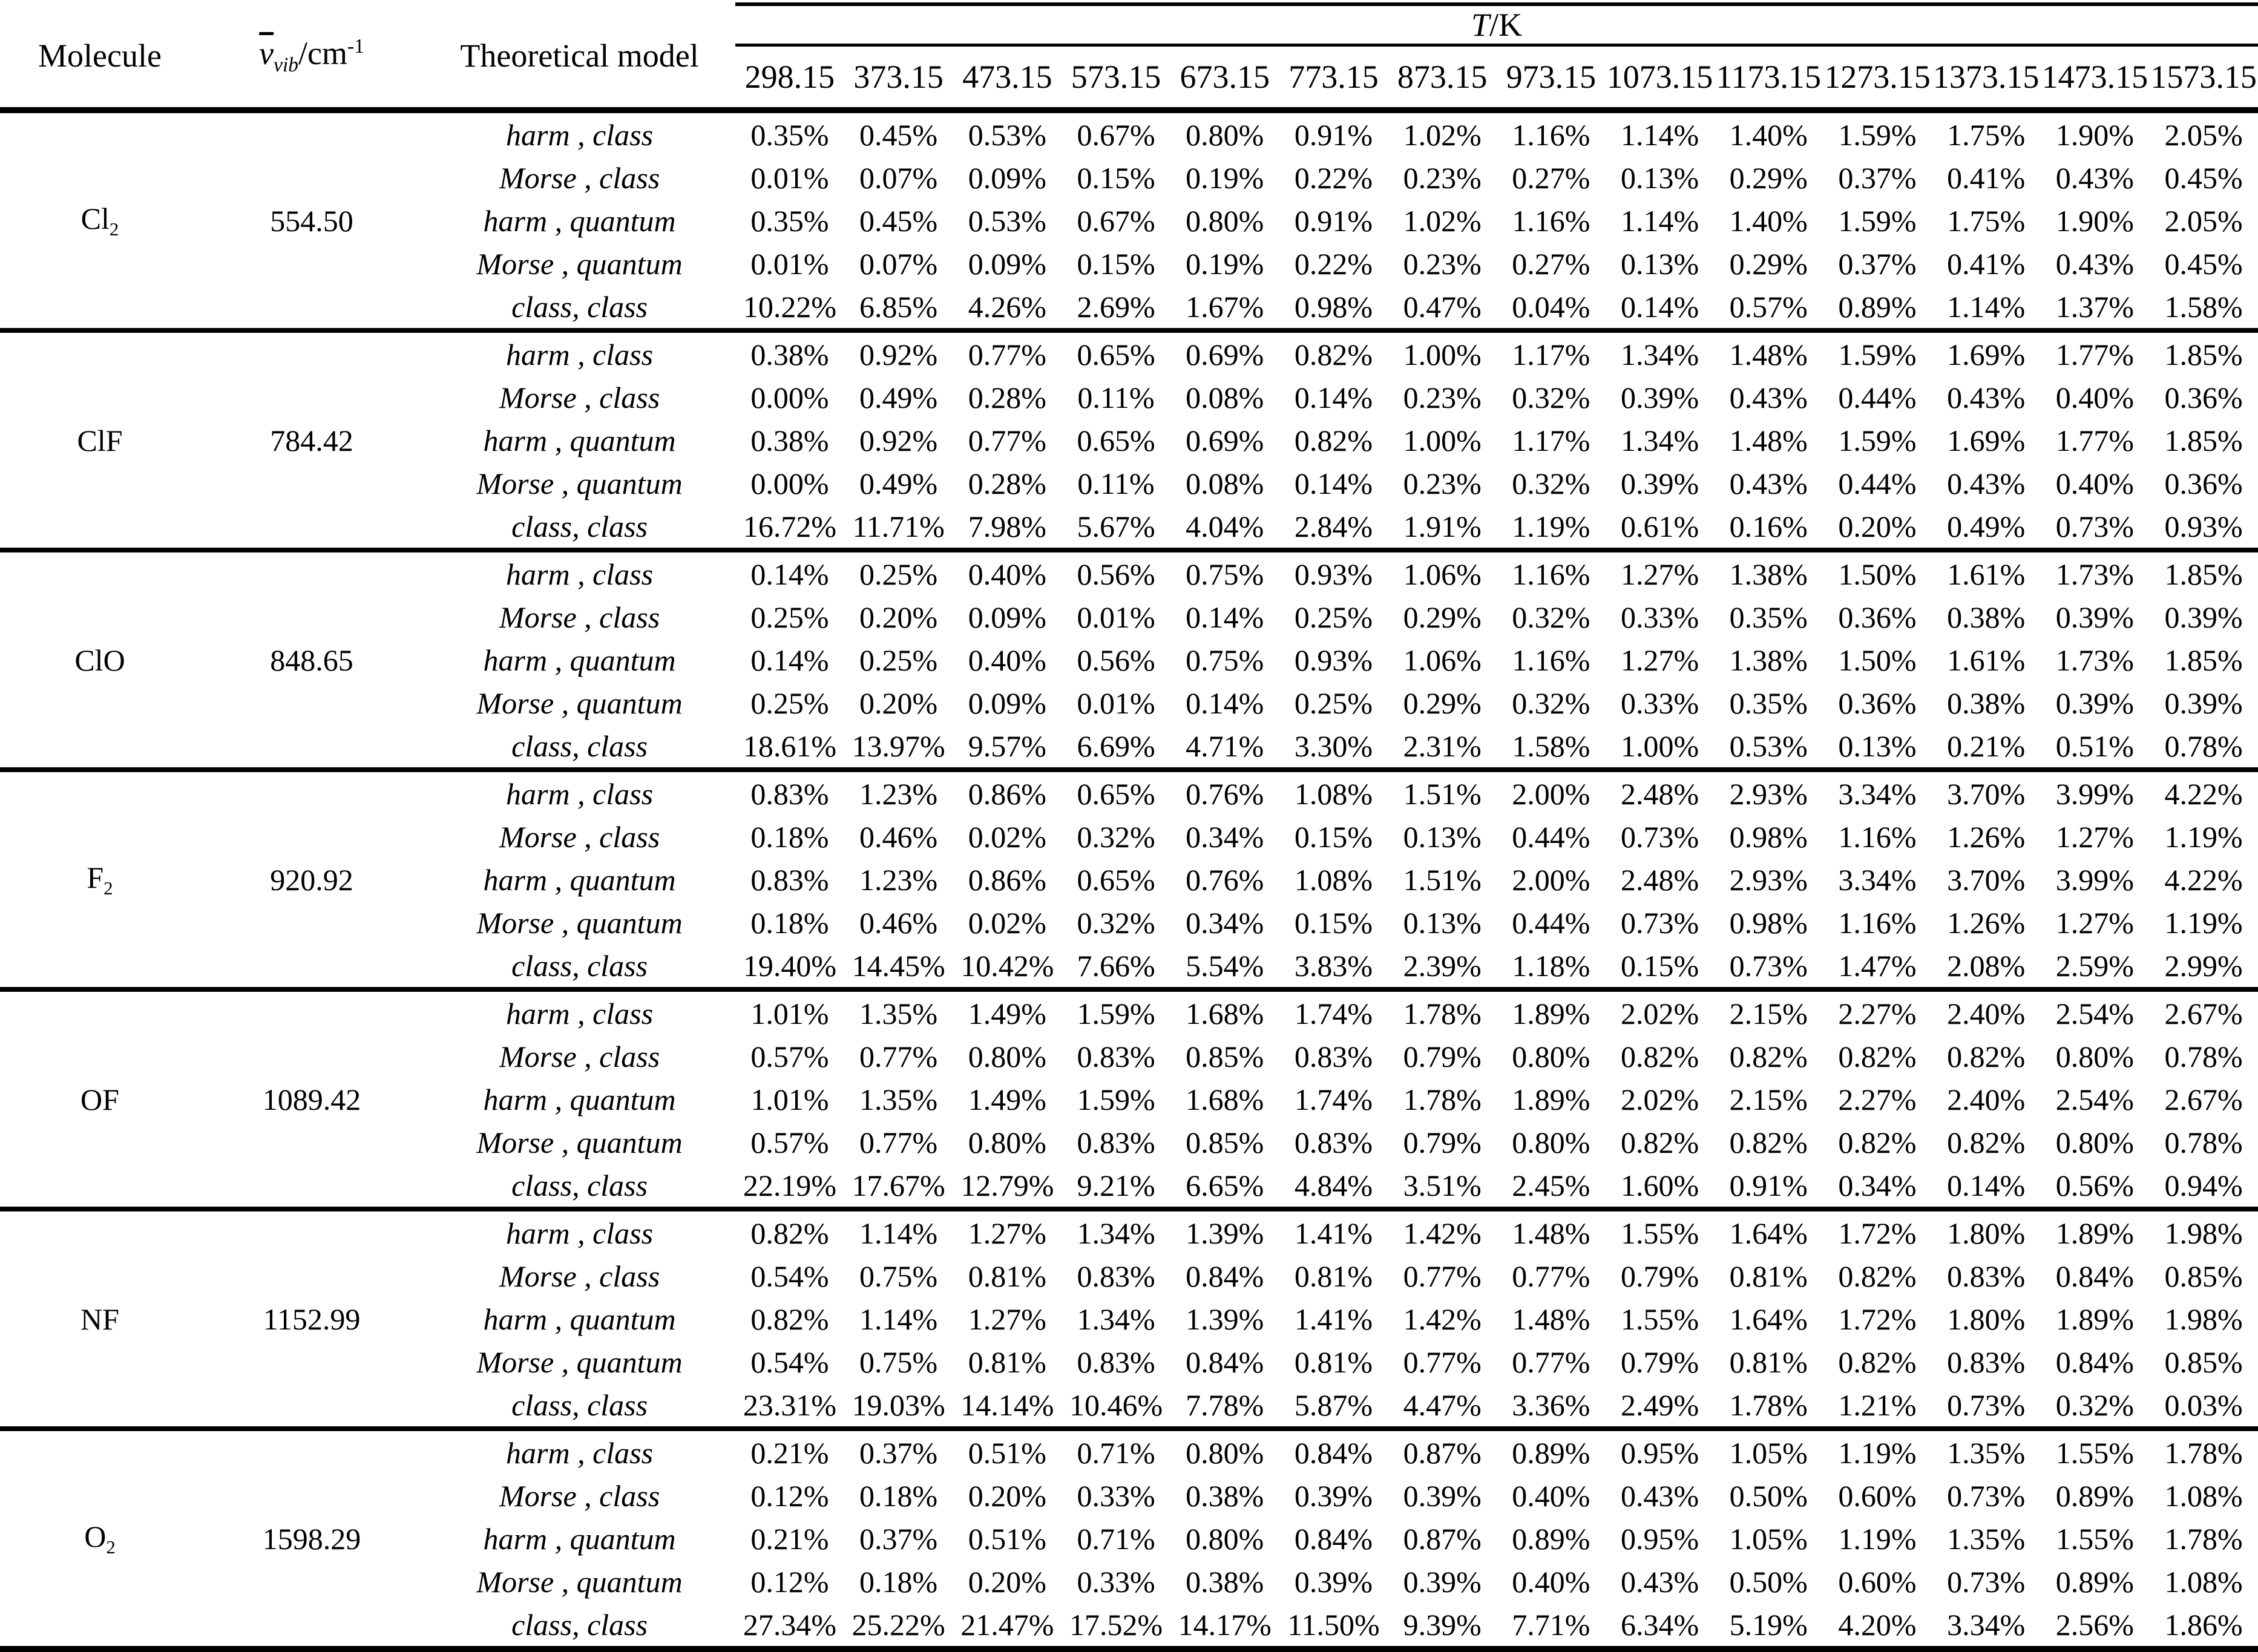 The image size is (2258, 1652). What do you see at coordinates (2203, 1319) in the screenshot?
I see `value-cell: 1.98%` at bounding box center [2203, 1319].